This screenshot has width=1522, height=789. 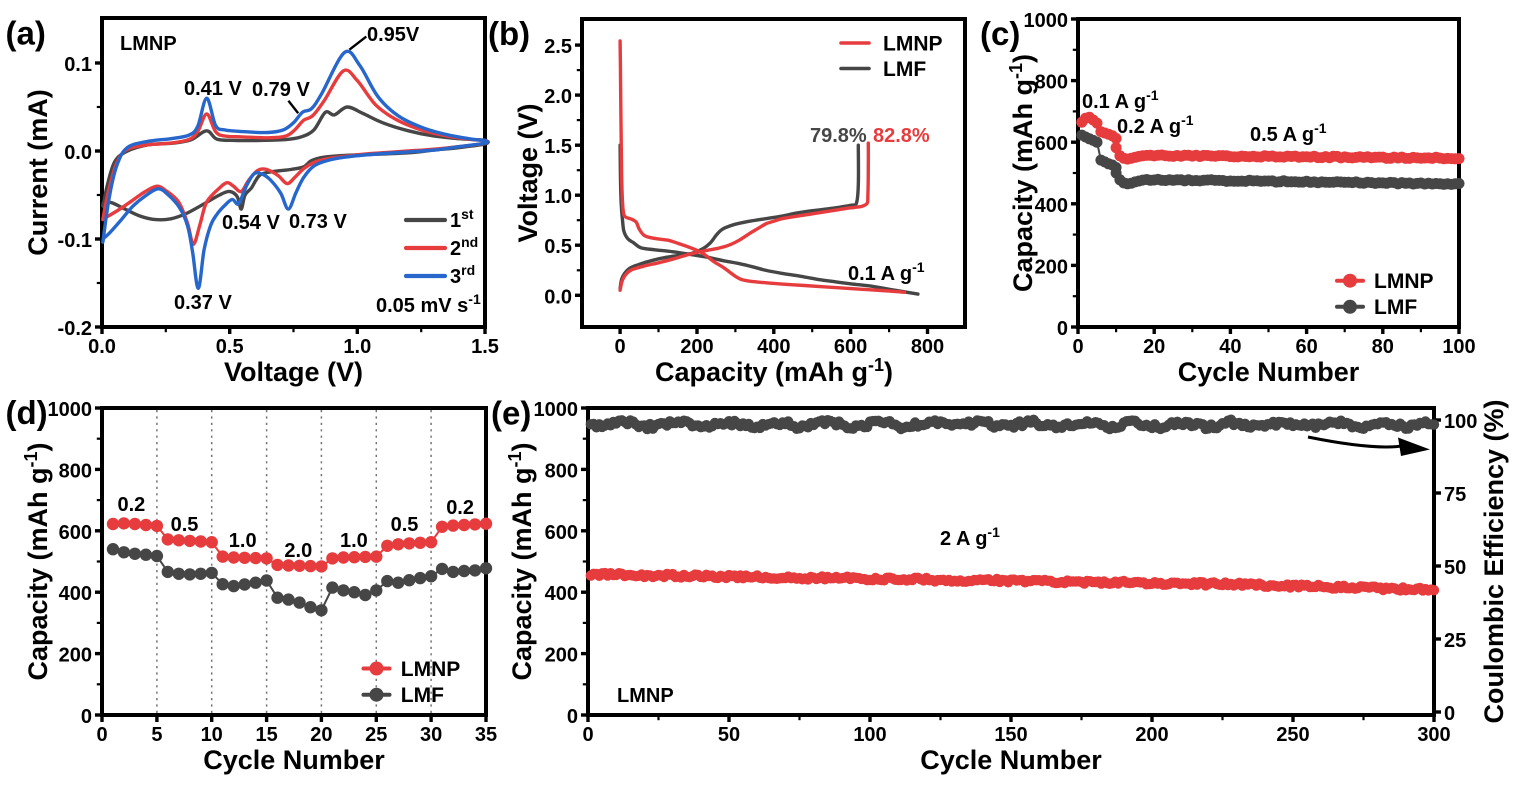 What do you see at coordinates (486, 735) in the screenshot?
I see `svg-text: 35` at bounding box center [486, 735].